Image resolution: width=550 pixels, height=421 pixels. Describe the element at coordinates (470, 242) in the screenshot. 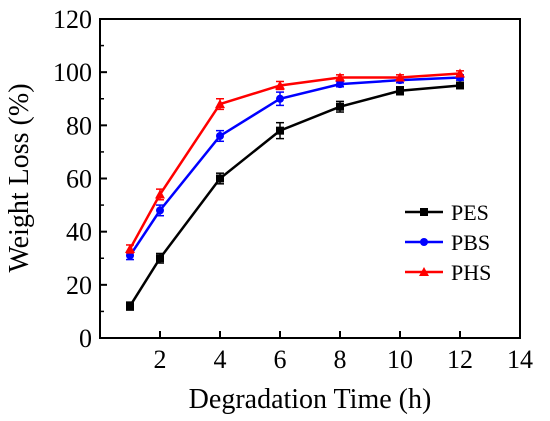

I see `legend-label-pbs: PBS` at that location.